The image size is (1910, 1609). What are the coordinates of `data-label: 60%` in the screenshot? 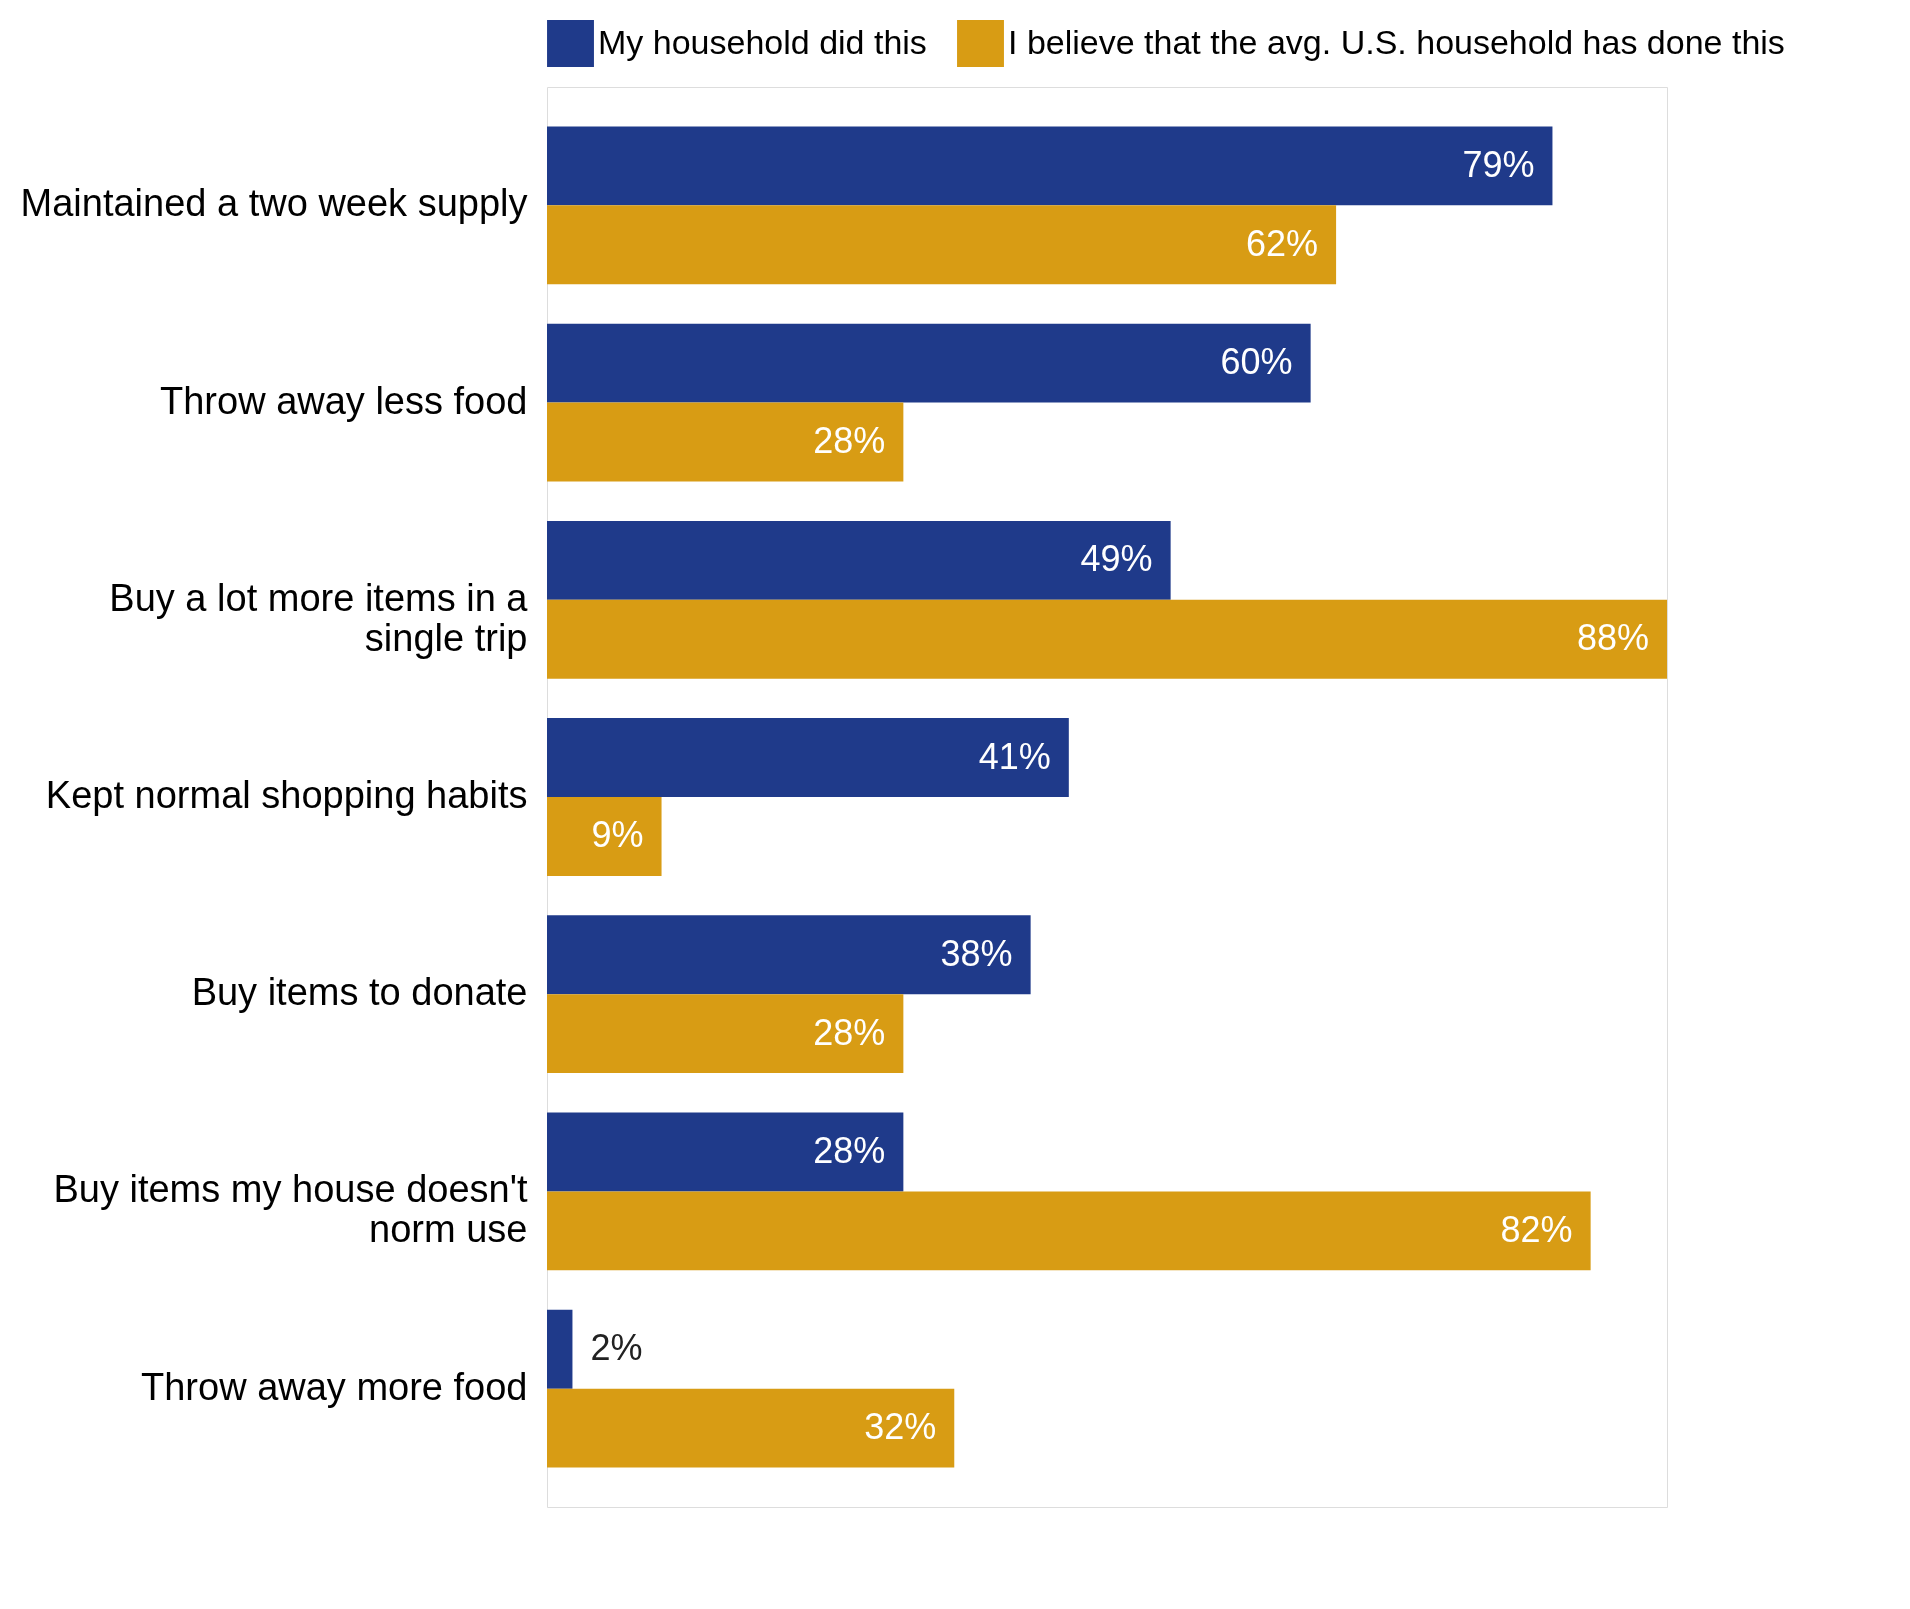 It's located at (1256, 362).